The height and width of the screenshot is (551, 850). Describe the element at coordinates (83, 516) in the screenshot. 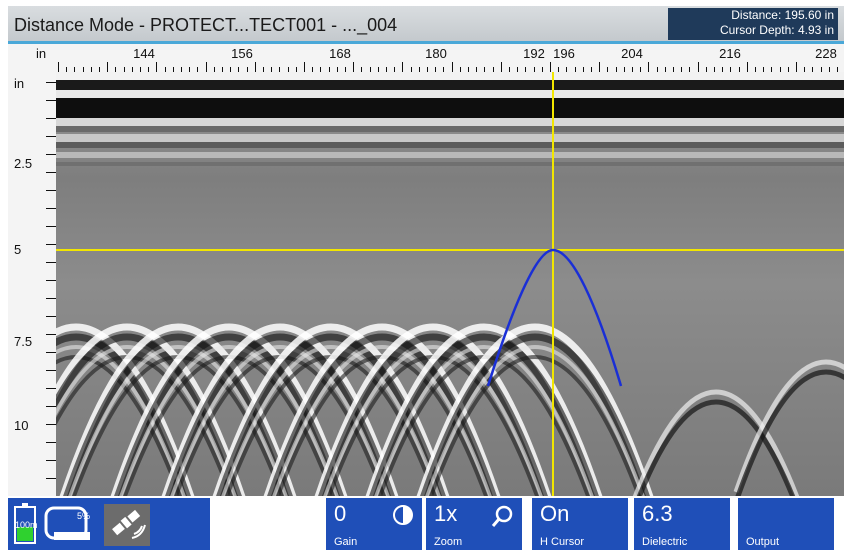

I see `storage-label: 5%` at that location.